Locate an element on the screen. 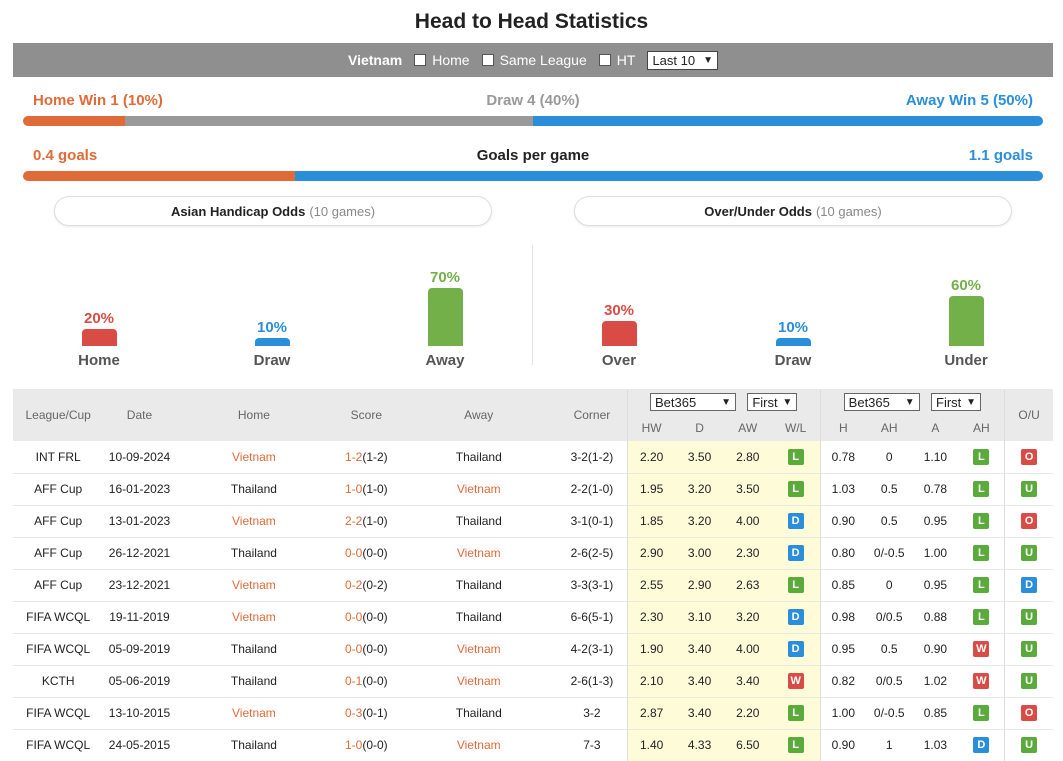 The width and height of the screenshot is (1063, 761). asian-handicap-tab: Asian Handicap Odds (10 games) is located at coordinates (273, 211).